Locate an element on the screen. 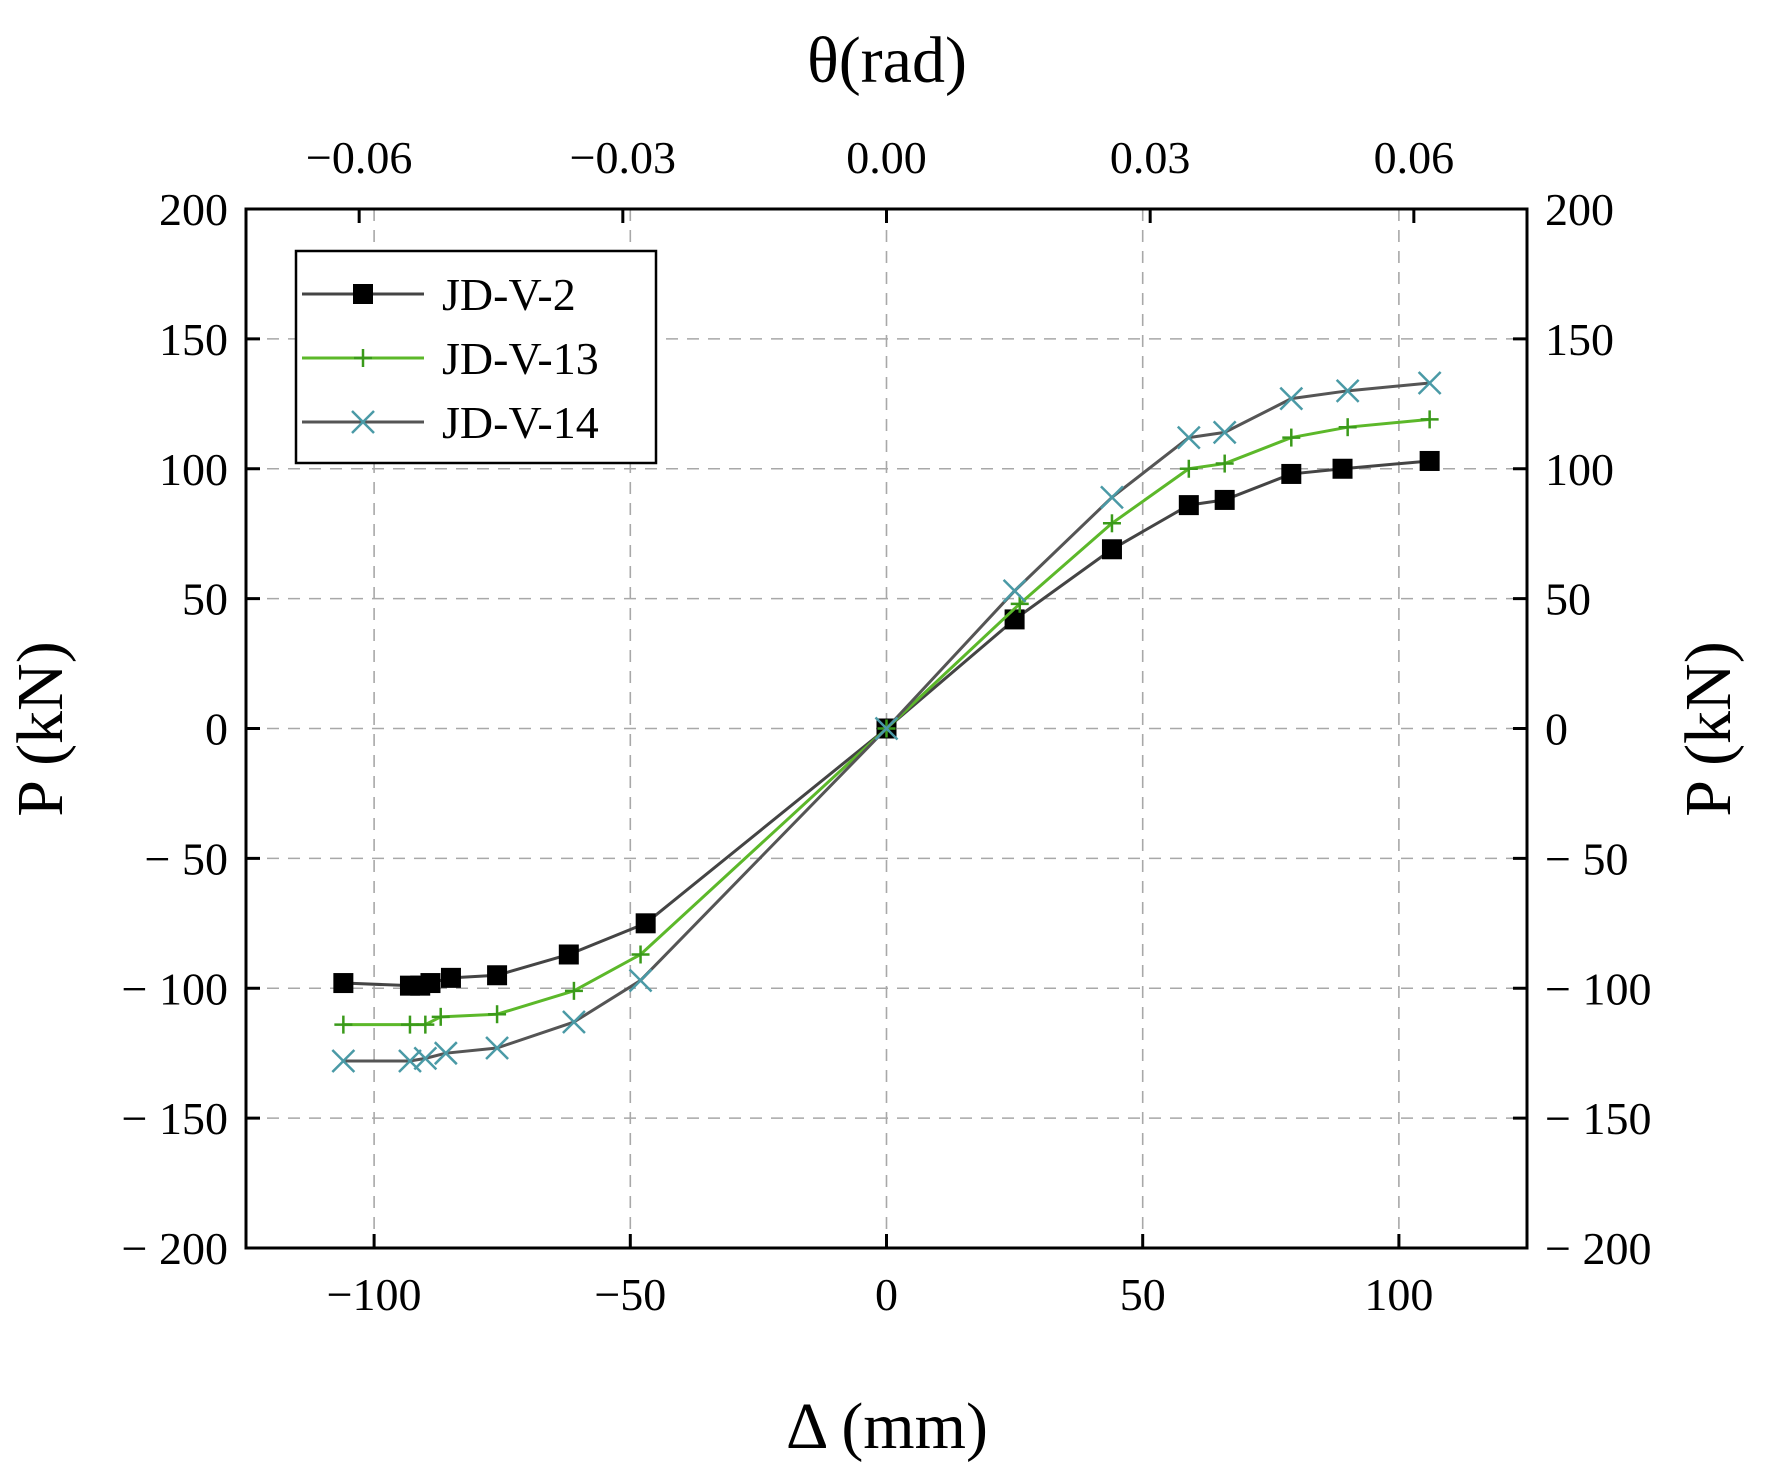 Image resolution: width=1765 pixels, height=1476 pixels. y-tick-label: 100 is located at coordinates (193, 469).